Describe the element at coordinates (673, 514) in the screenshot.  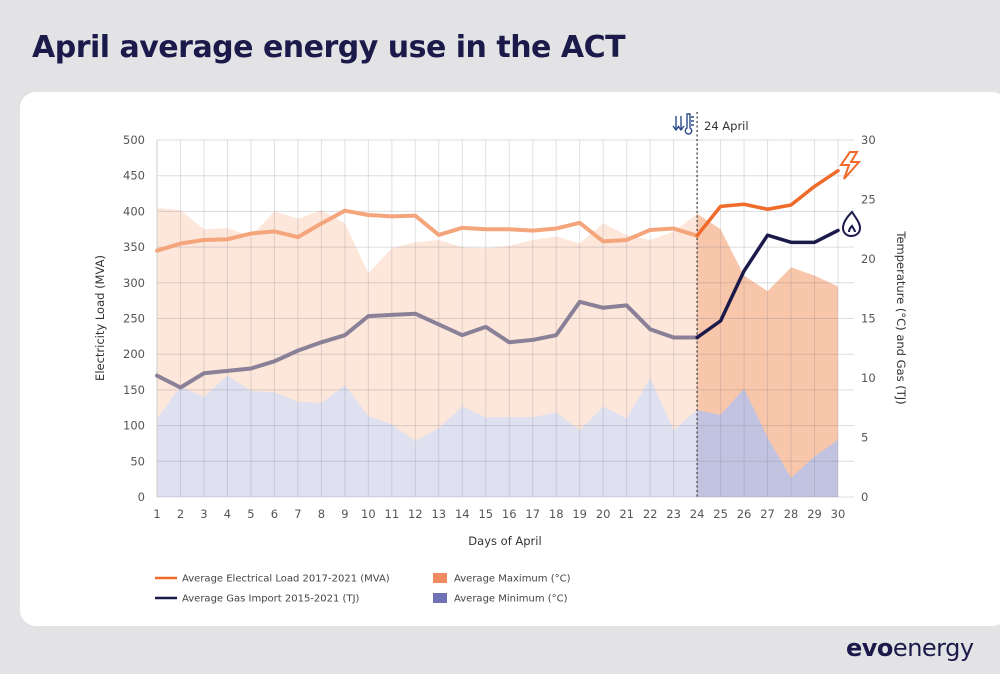
I see `x-tick-label: 23` at that location.